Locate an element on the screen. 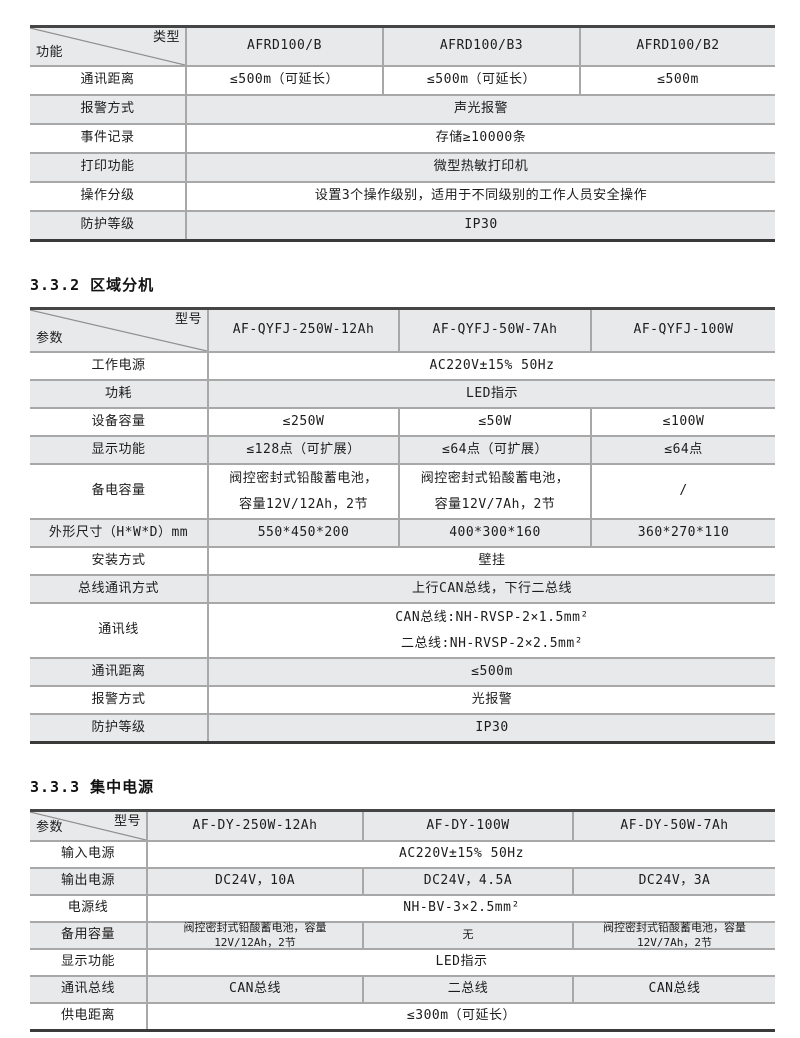  cell: 阀控密封式铅酸蓄电池，容量12V/7Ah，2节 is located at coordinates (674, 935).